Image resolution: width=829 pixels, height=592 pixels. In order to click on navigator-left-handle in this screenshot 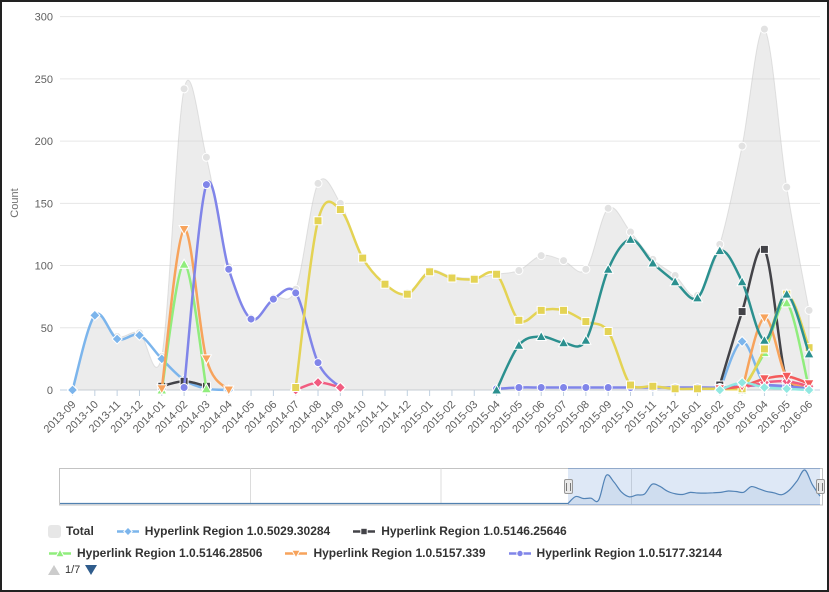, I will do `click(568, 486)`.